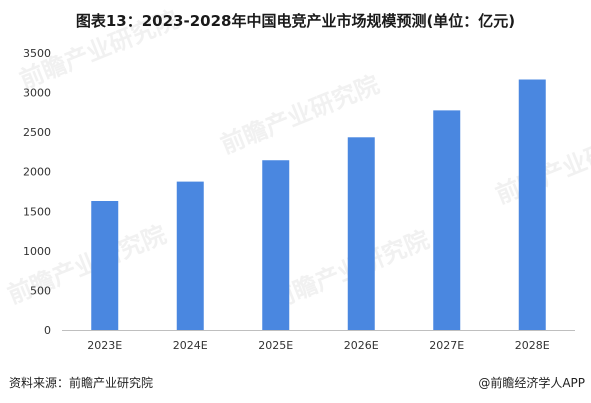 This screenshot has height=403, width=591. I want to click on y-tick-label: 3000, so click(37, 93).